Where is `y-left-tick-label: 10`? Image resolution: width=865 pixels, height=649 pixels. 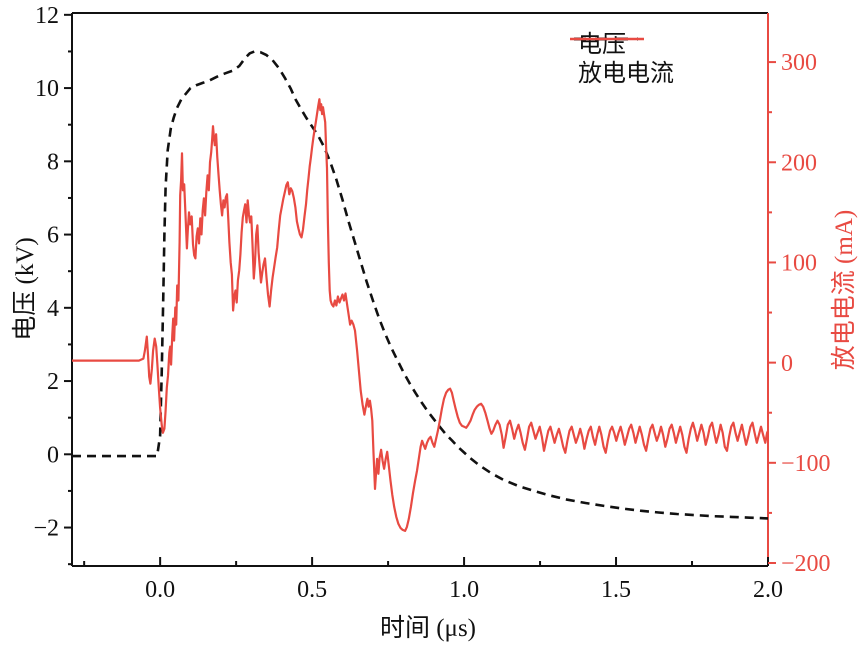 y-left-tick-label: 10 is located at coordinates (47, 89).